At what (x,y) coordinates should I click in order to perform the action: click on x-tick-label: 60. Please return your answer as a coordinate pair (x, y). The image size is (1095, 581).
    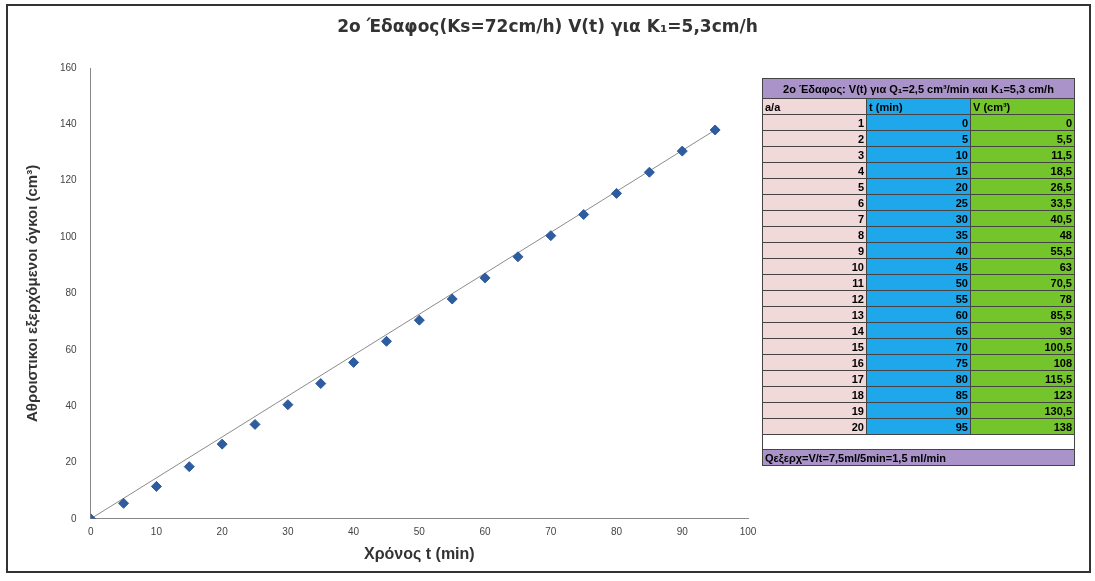
    Looking at the image, I should click on (485, 531).